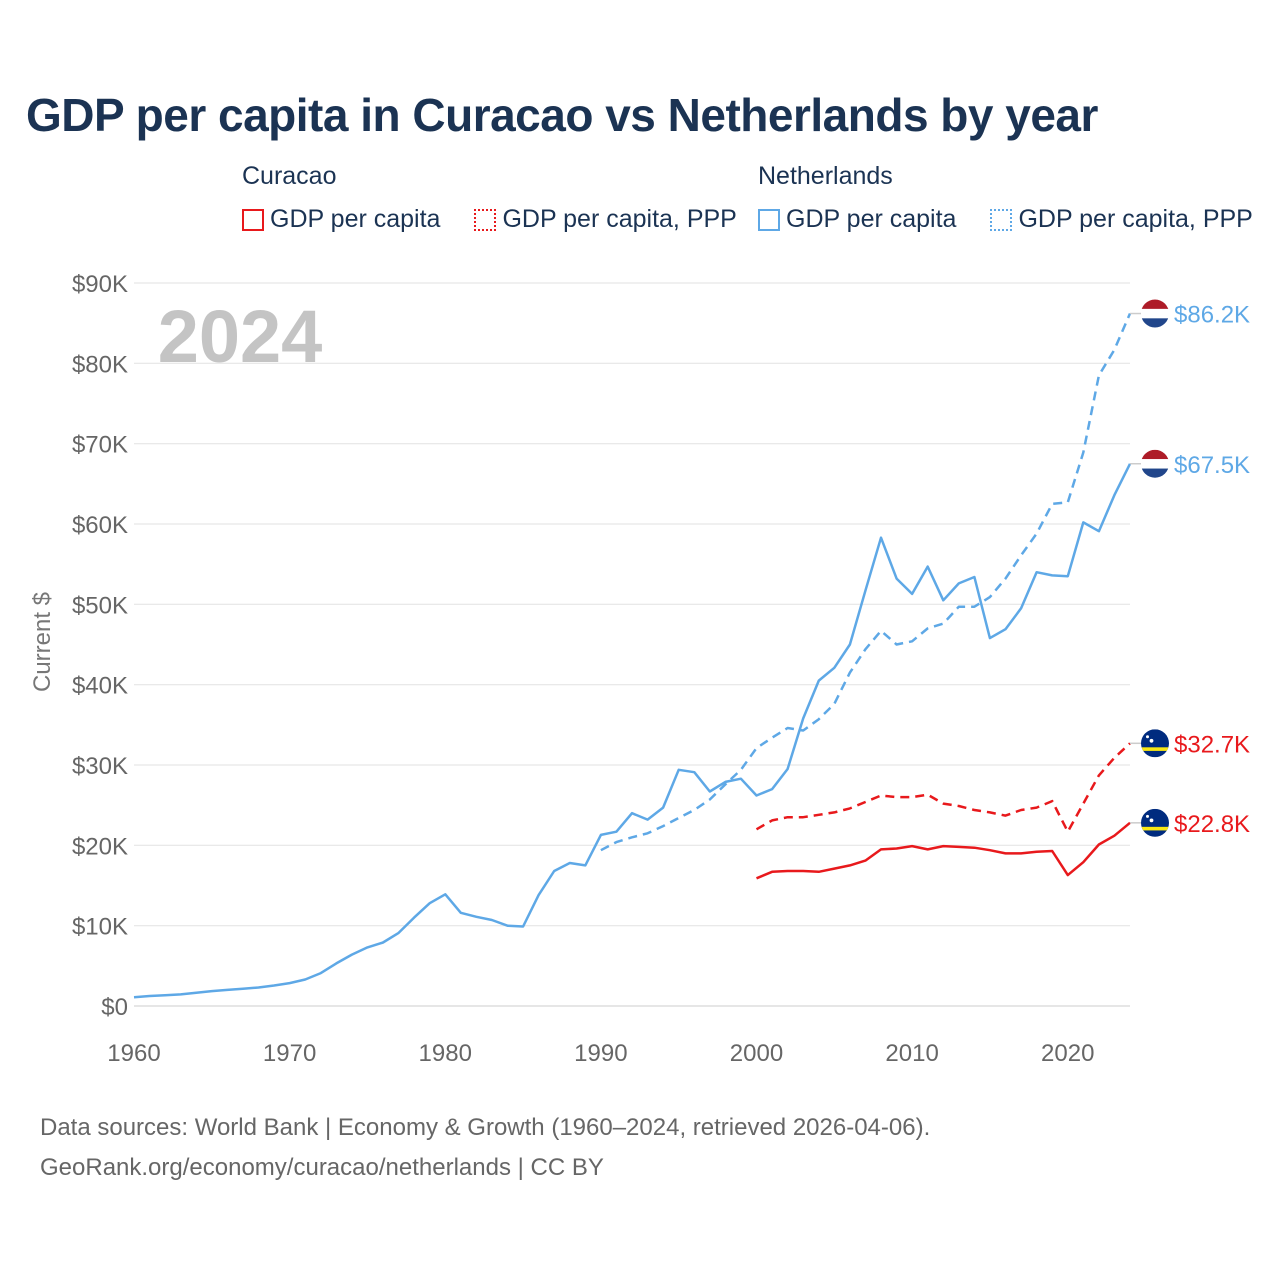 The height and width of the screenshot is (1280, 1280). Describe the element at coordinates (911, 1053) in the screenshot. I see `x-tick-label: 2010` at that location.